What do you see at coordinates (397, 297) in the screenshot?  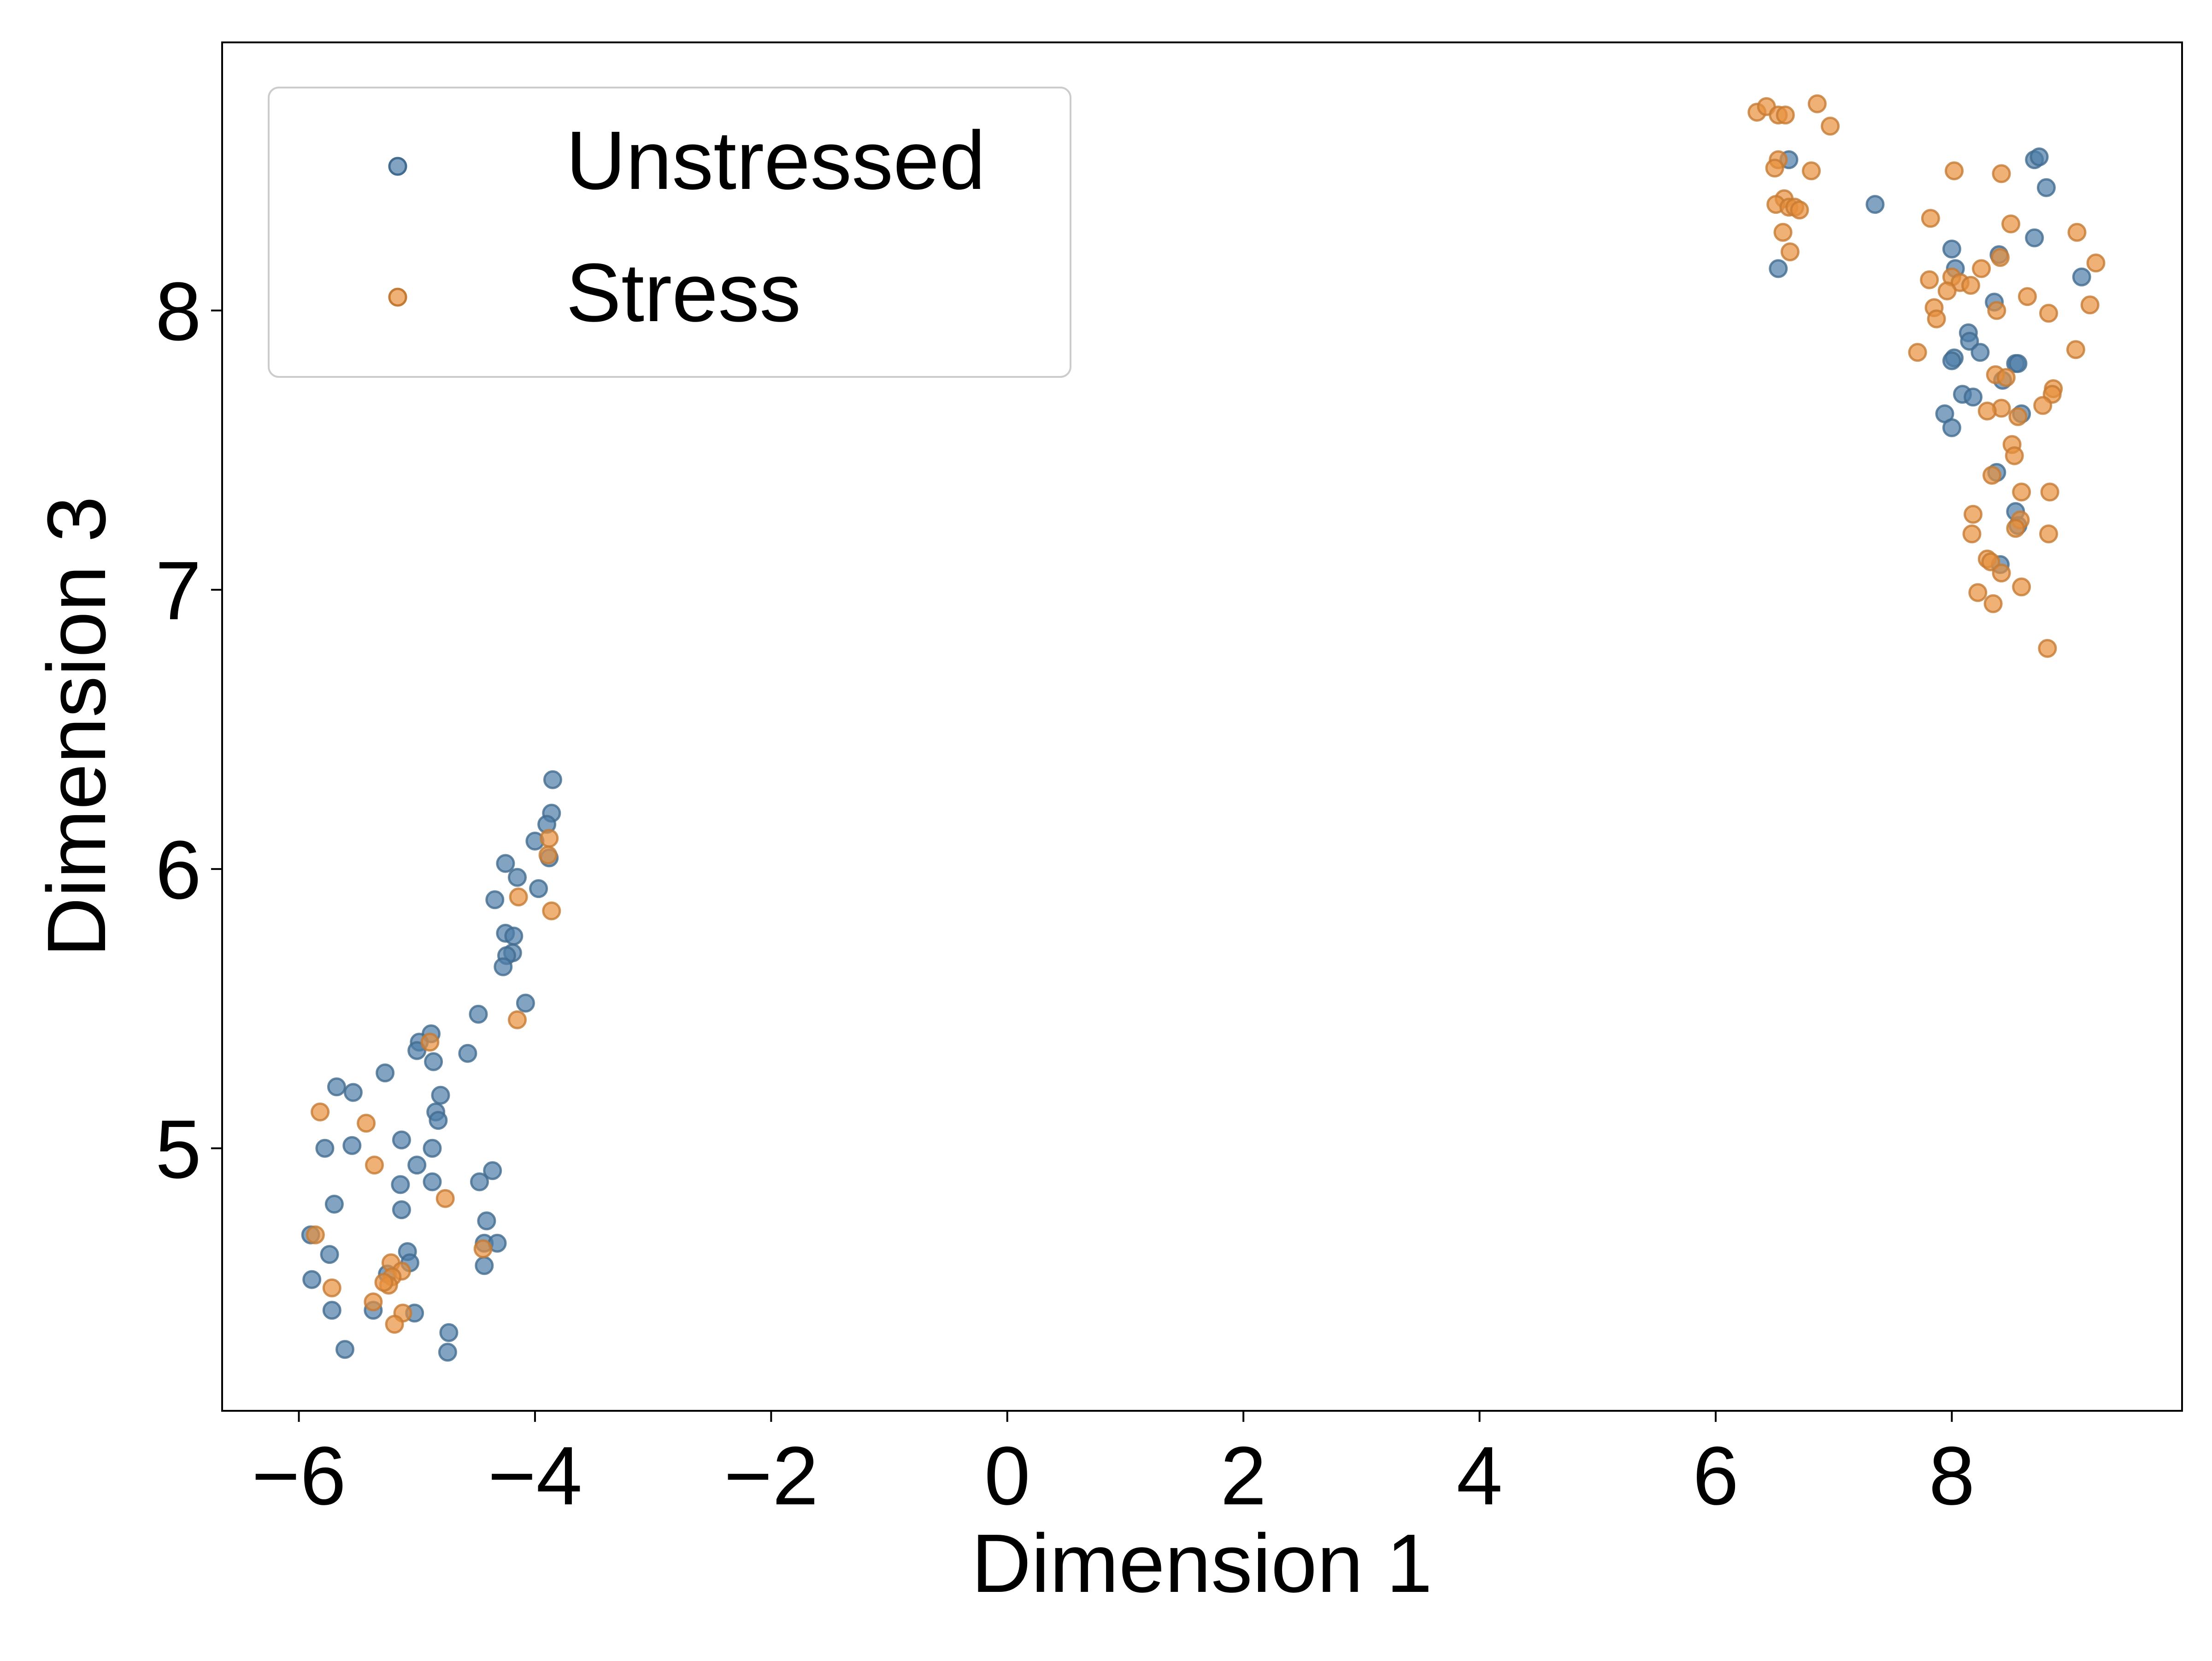 I see `legend-marker-stress` at bounding box center [397, 297].